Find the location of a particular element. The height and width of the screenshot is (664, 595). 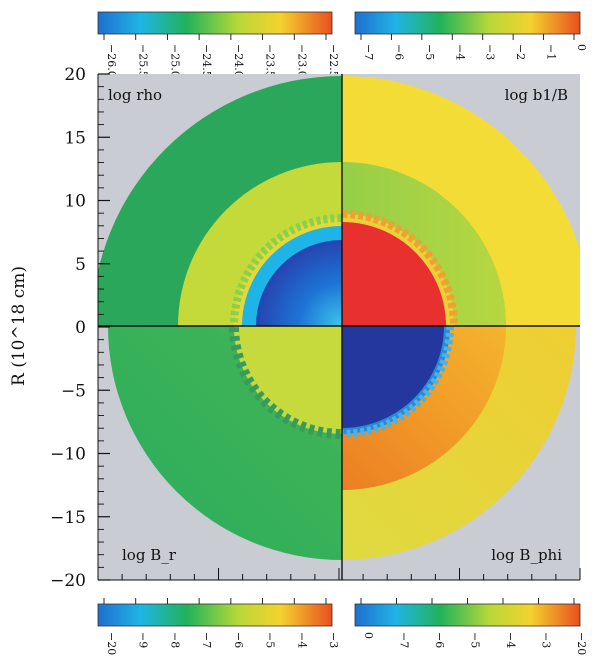

y-tick-label: 10 is located at coordinates (75, 202).